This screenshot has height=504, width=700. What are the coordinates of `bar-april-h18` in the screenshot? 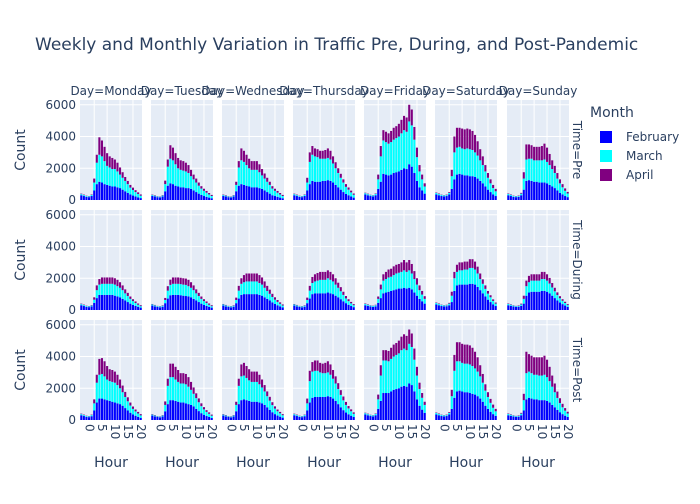 It's located at (341, 289).